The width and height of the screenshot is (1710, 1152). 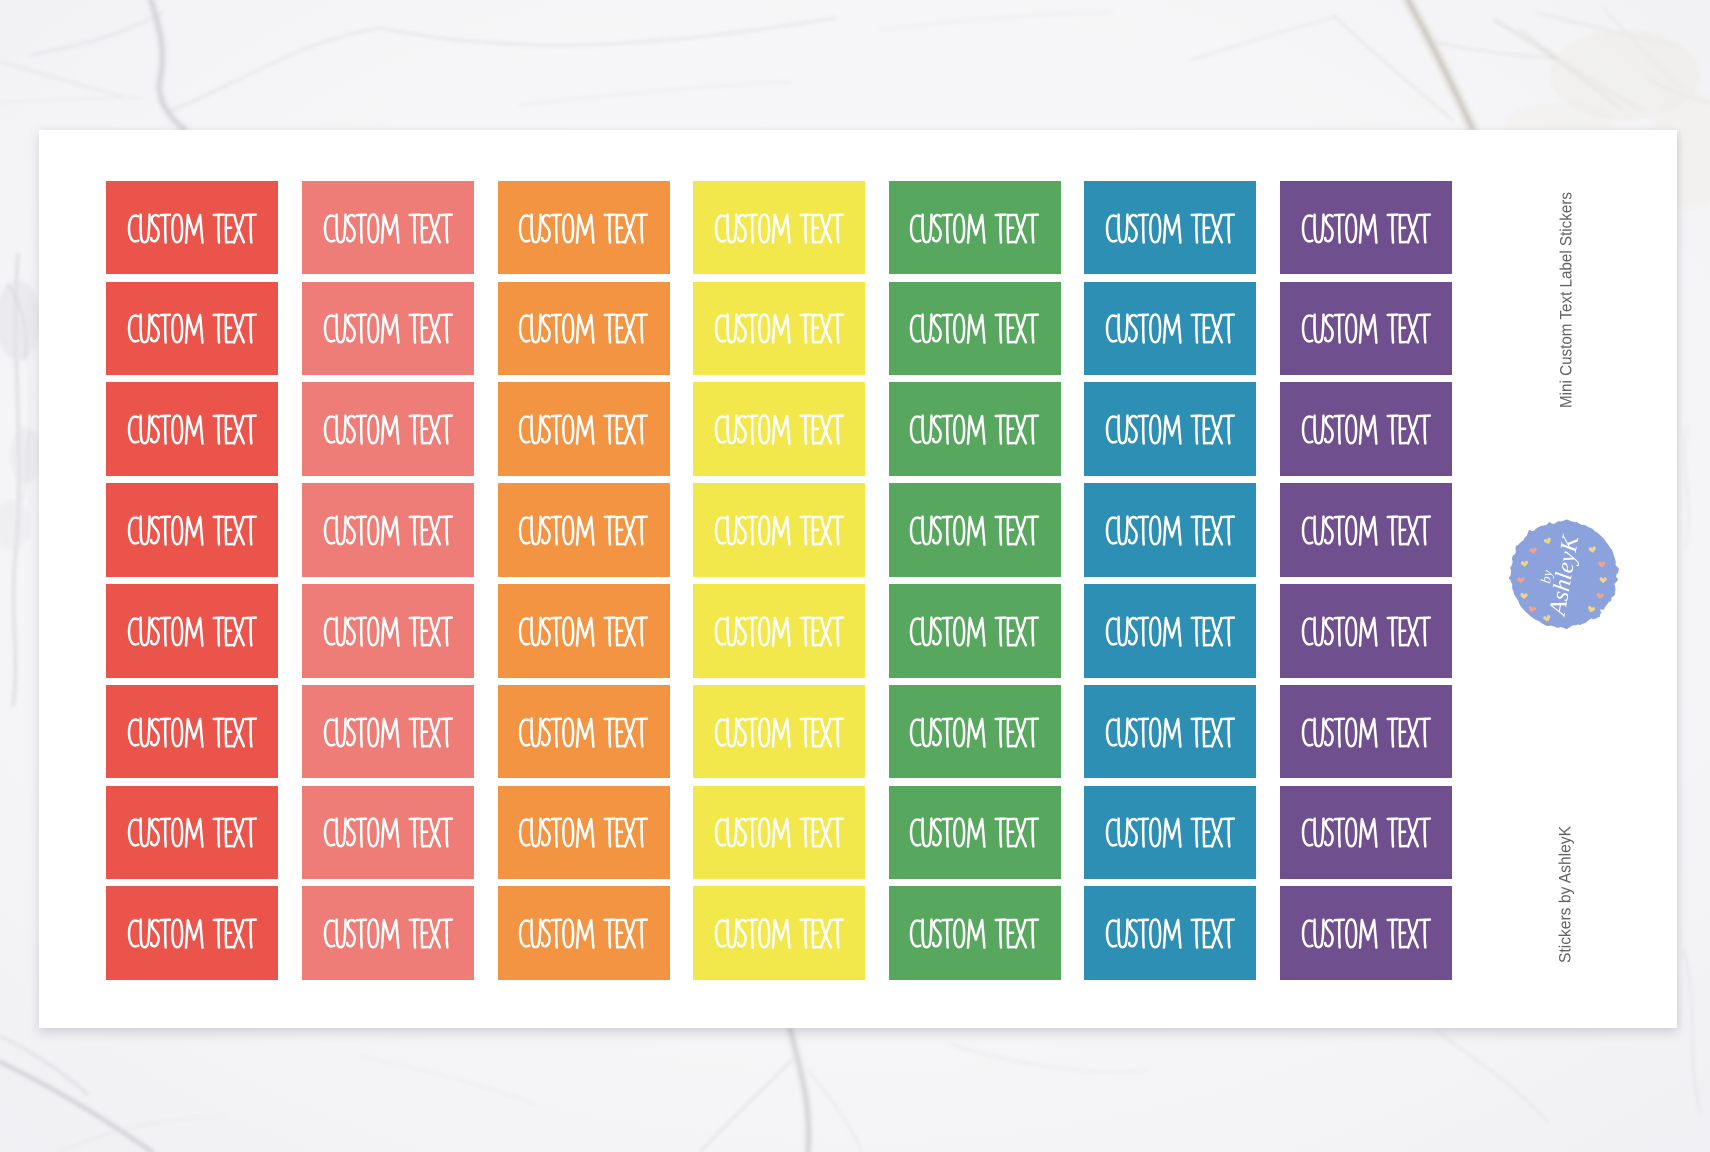 I want to click on svg-text: by, so click(x=1547, y=576).